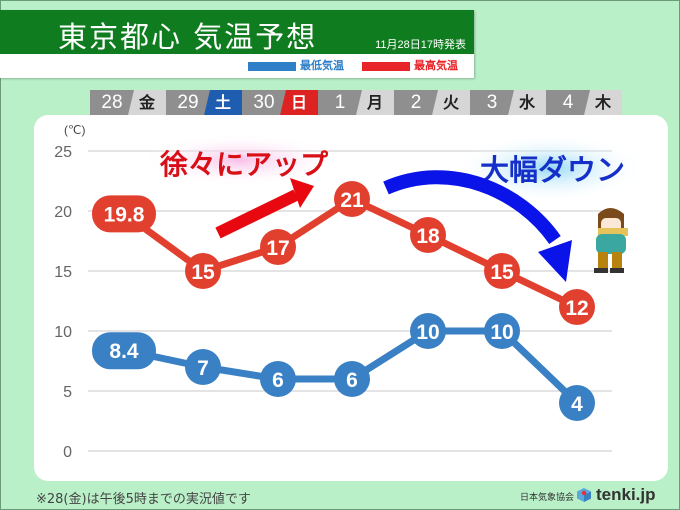 The height and width of the screenshot is (510, 680). What do you see at coordinates (603, 103) in the screenshot?
I see `day-weekday: 木` at bounding box center [603, 103].